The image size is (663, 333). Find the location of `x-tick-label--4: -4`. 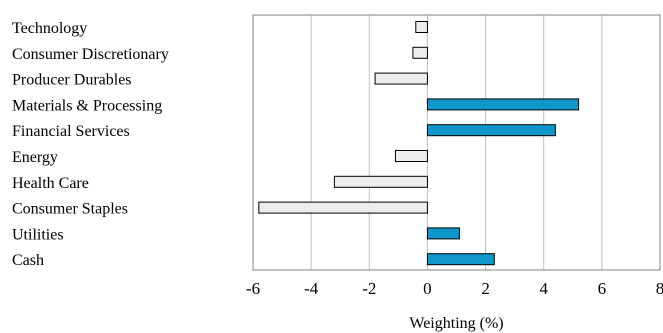

x-tick-label--4: -4 is located at coordinates (311, 288).